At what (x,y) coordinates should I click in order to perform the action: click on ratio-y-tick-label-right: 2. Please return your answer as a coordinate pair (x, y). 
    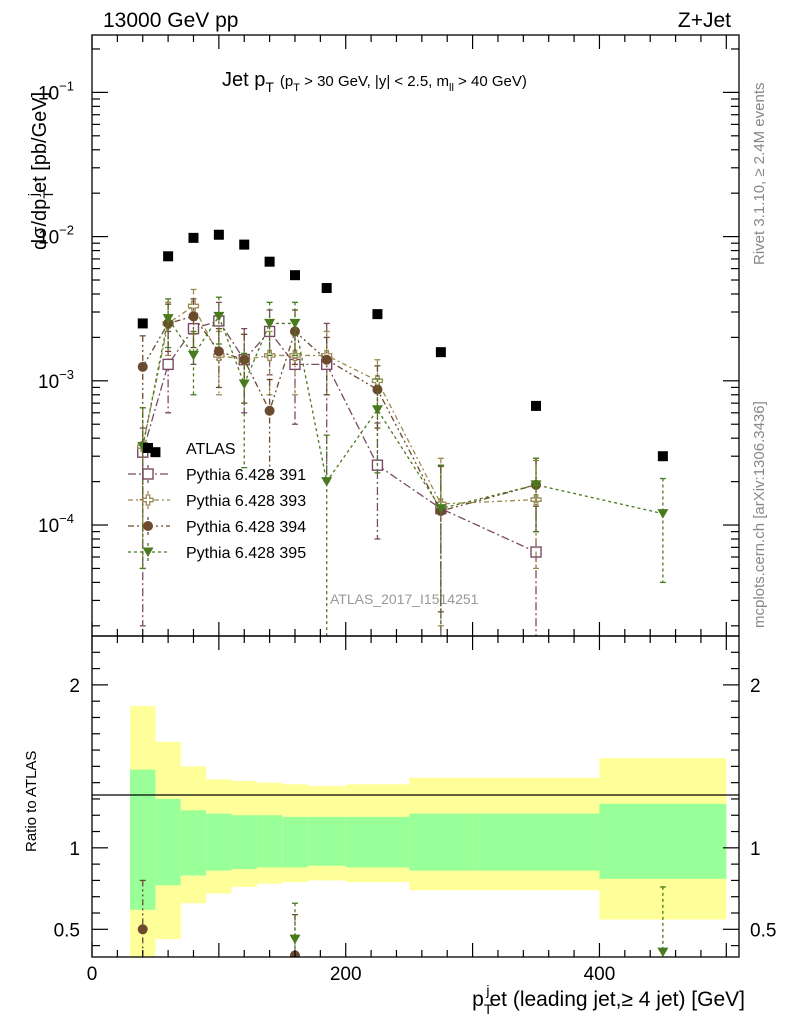
    Looking at the image, I should click on (755, 686).